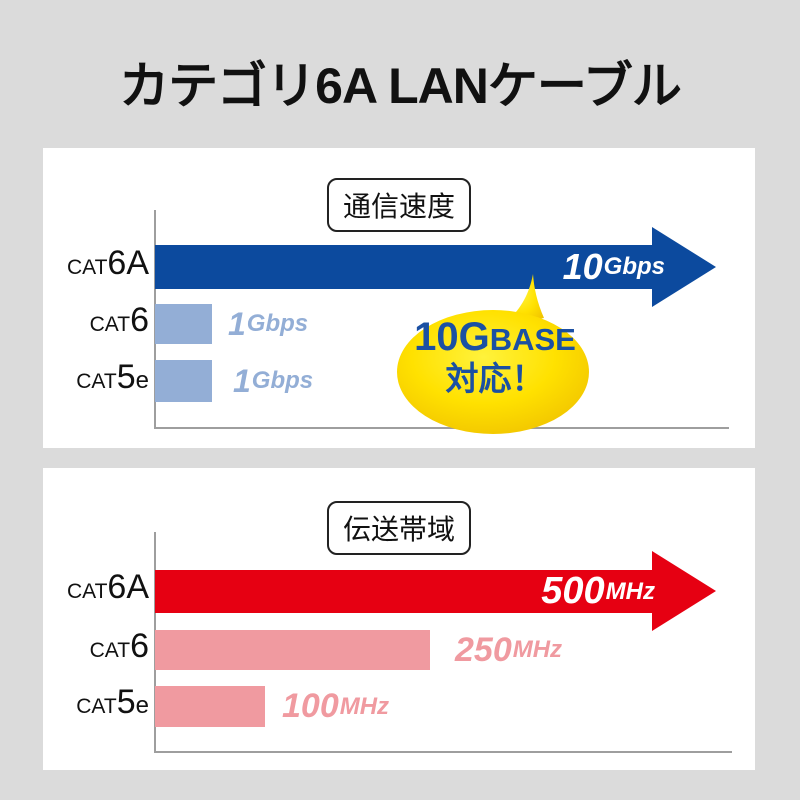  I want to click on value-number: 100, so click(310, 706).